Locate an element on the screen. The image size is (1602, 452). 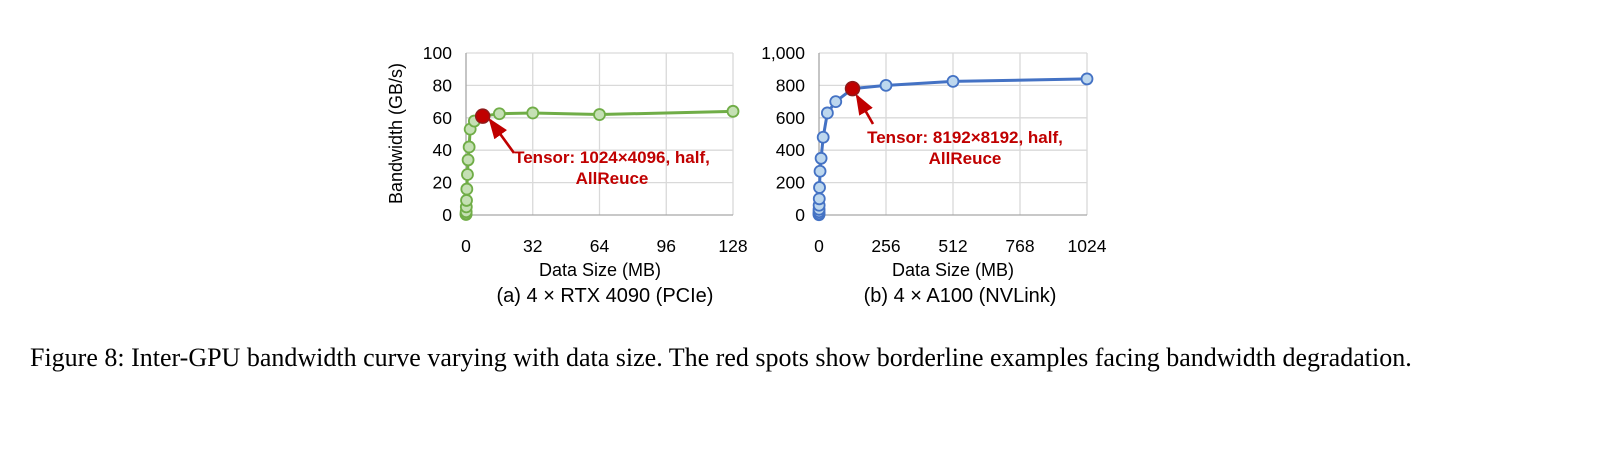
chart-a-plot: 0 20 40 60 80 100 0 32 64 96 128 is located at coordinates (585, 149).